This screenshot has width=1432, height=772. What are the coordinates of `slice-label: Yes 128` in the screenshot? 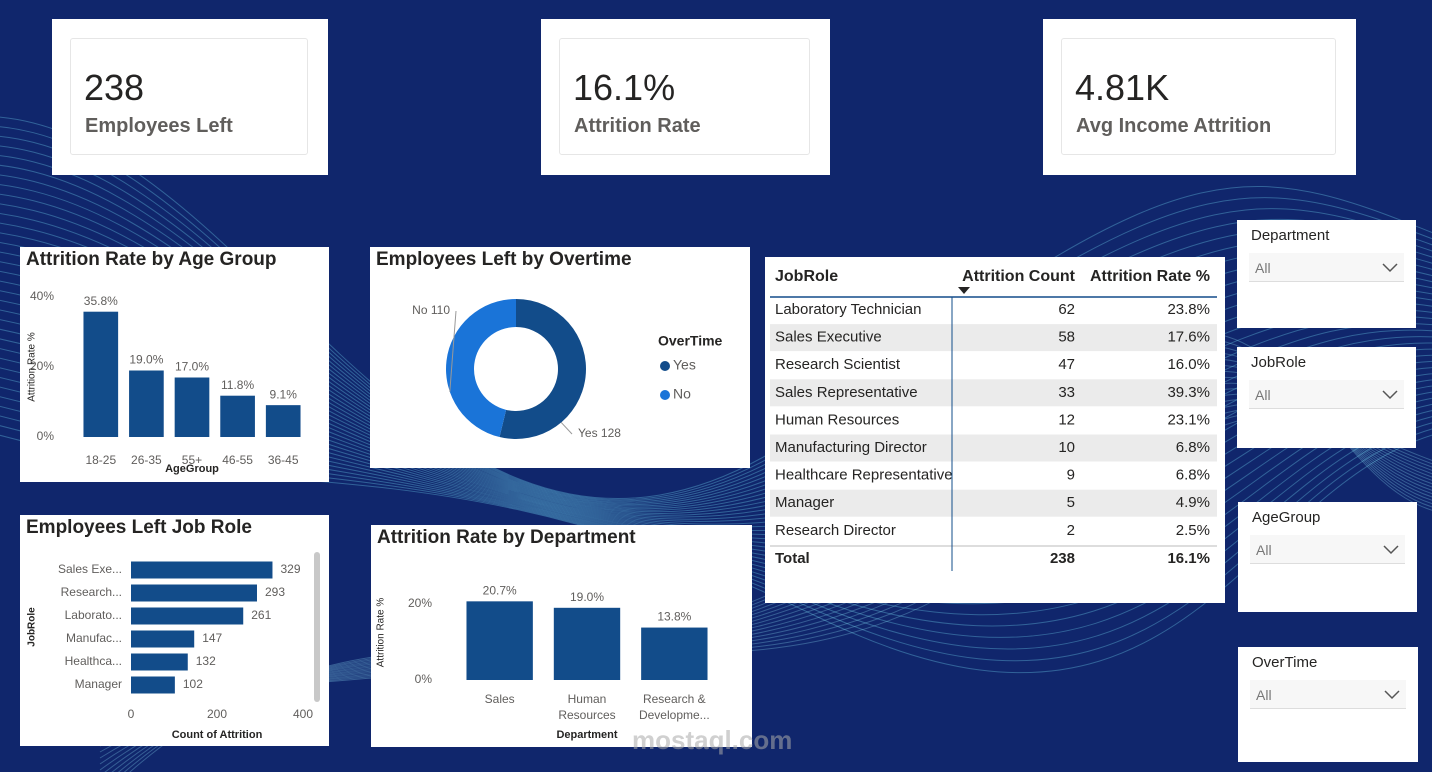 It's located at (599, 433).